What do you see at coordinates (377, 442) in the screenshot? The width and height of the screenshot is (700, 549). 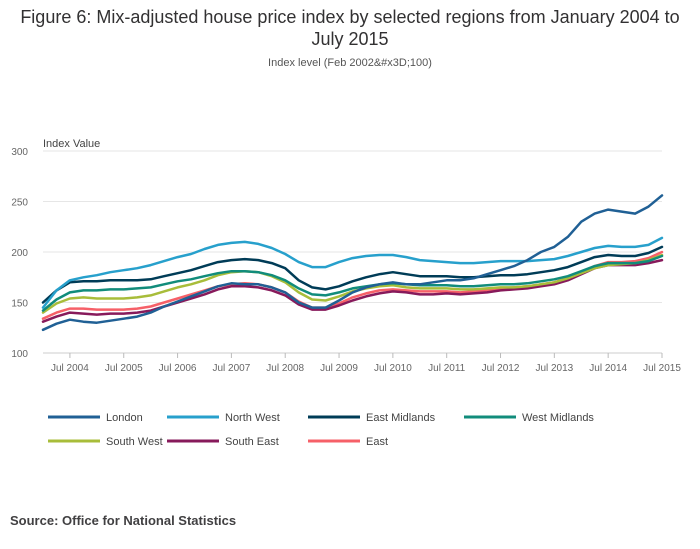 I see `legend-label: East` at bounding box center [377, 442].